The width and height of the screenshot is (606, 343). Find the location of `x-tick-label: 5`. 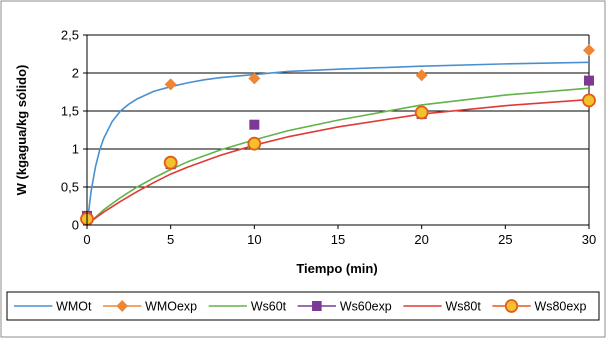

x-tick-label: 5 is located at coordinates (170, 239).